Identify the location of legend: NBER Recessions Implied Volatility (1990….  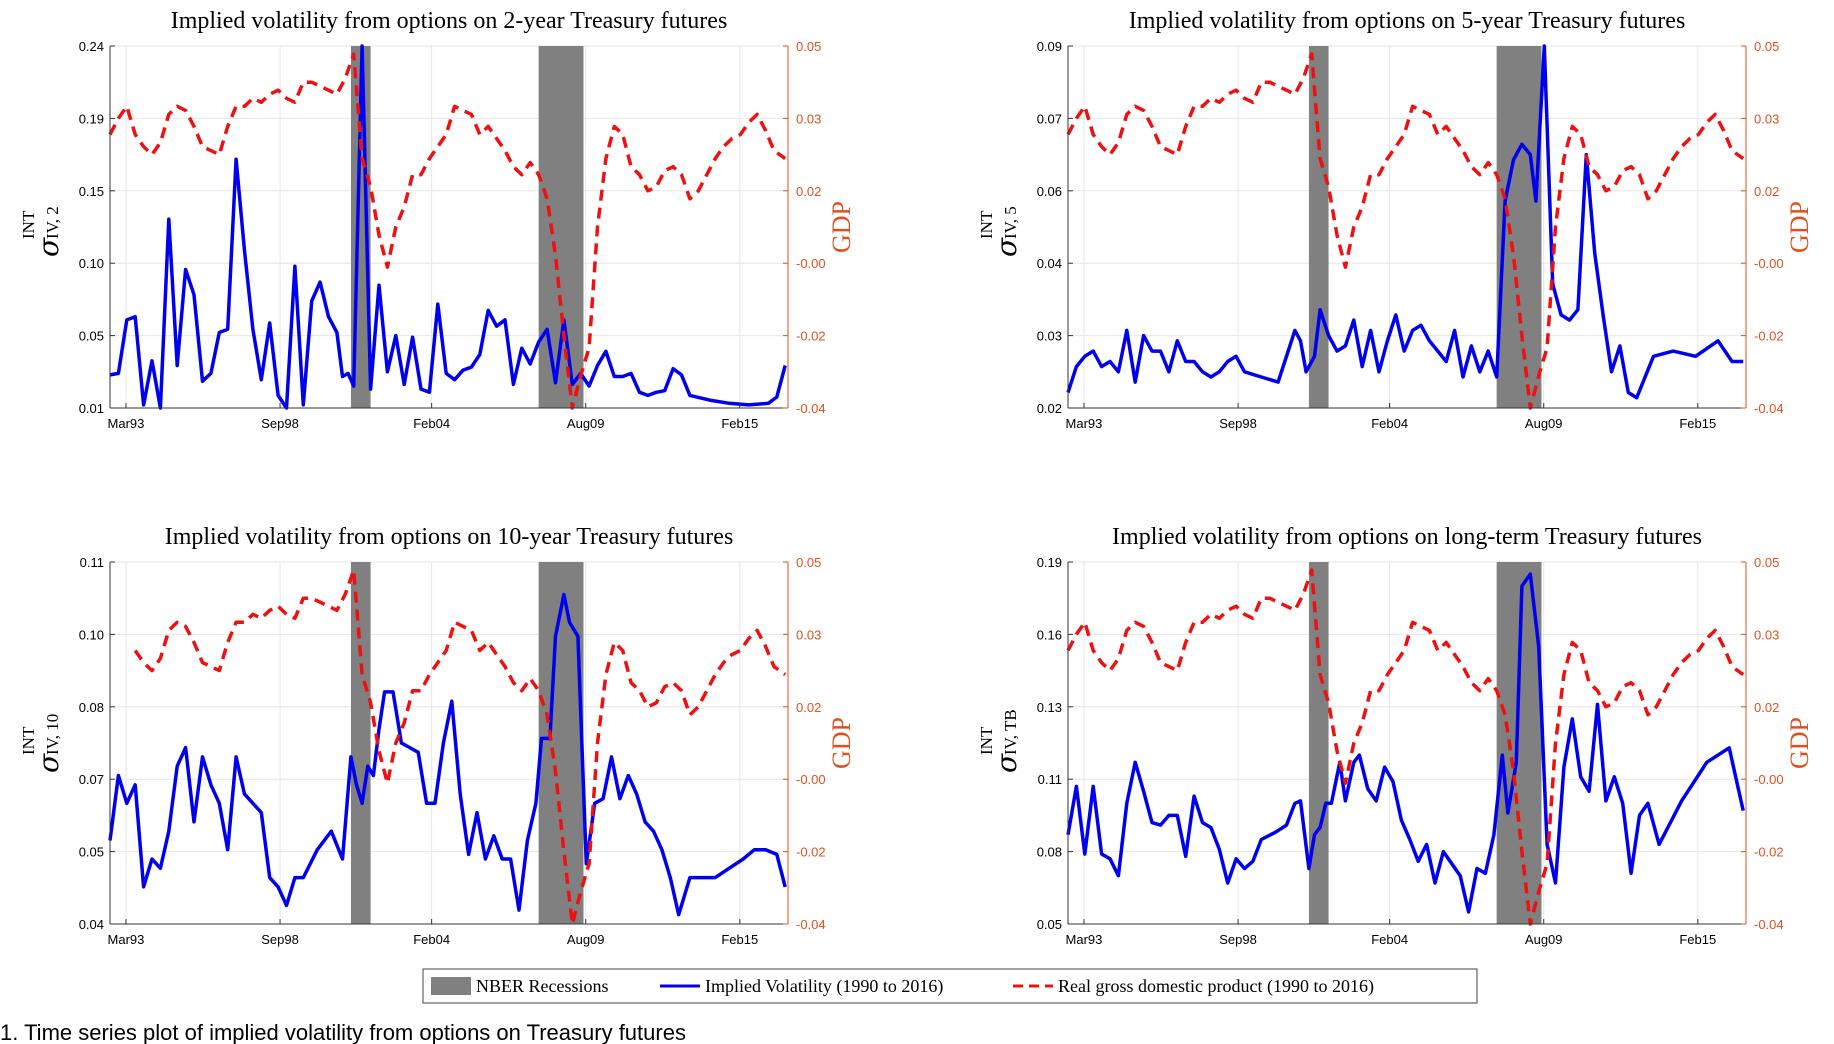
(950, 986).